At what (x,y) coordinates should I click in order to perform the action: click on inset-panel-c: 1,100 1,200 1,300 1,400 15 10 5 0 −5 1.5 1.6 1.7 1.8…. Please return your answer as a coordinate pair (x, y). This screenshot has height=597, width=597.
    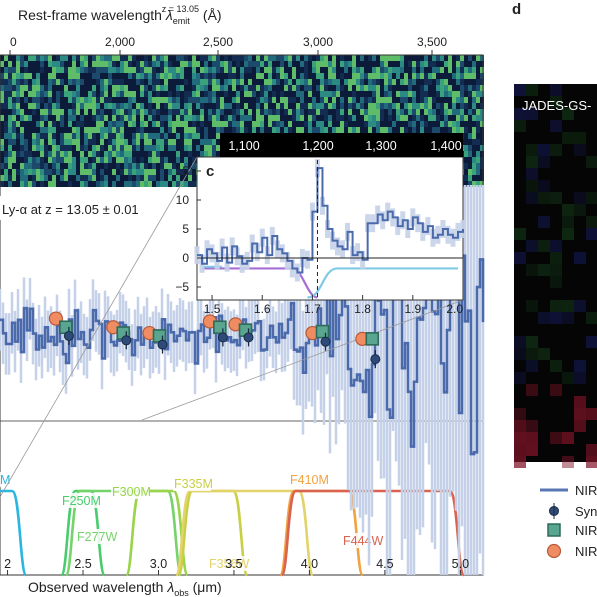
    Looking at the image, I should click on (320, 224).